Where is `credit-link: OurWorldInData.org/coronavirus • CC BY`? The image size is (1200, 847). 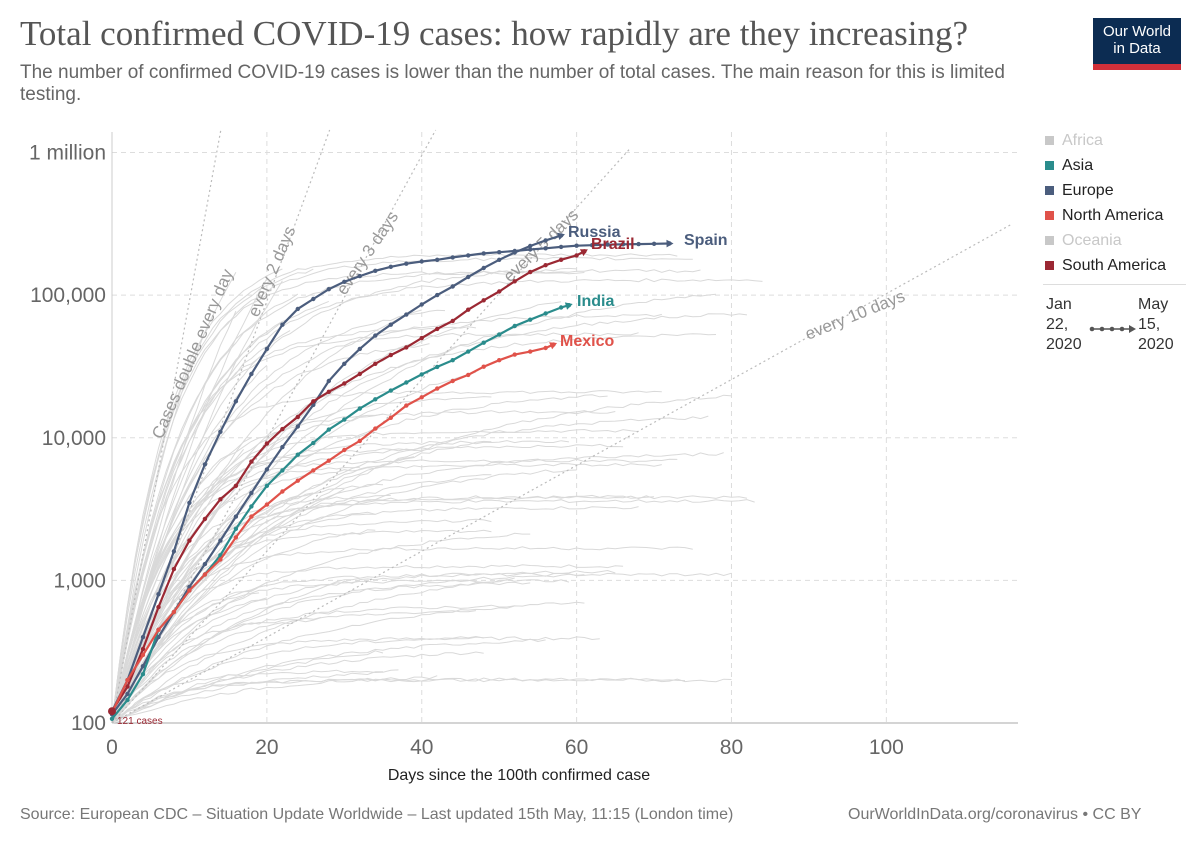 credit-link: OurWorldInData.org/coronavirus • CC BY is located at coordinates (995, 814).